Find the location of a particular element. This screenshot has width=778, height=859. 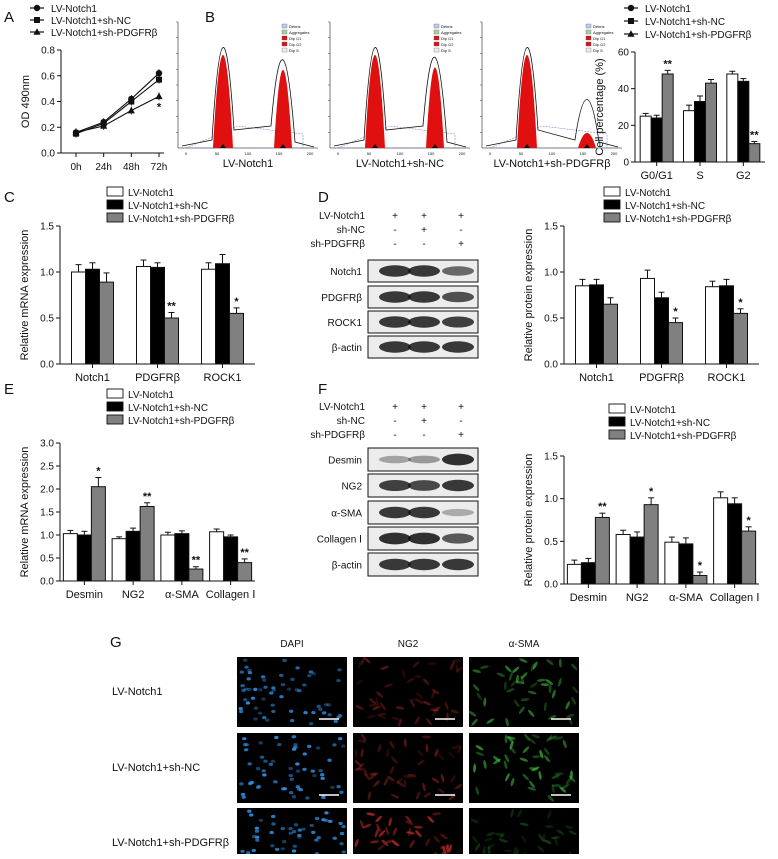

micro-column-label: NG2 is located at coordinates (408, 644).